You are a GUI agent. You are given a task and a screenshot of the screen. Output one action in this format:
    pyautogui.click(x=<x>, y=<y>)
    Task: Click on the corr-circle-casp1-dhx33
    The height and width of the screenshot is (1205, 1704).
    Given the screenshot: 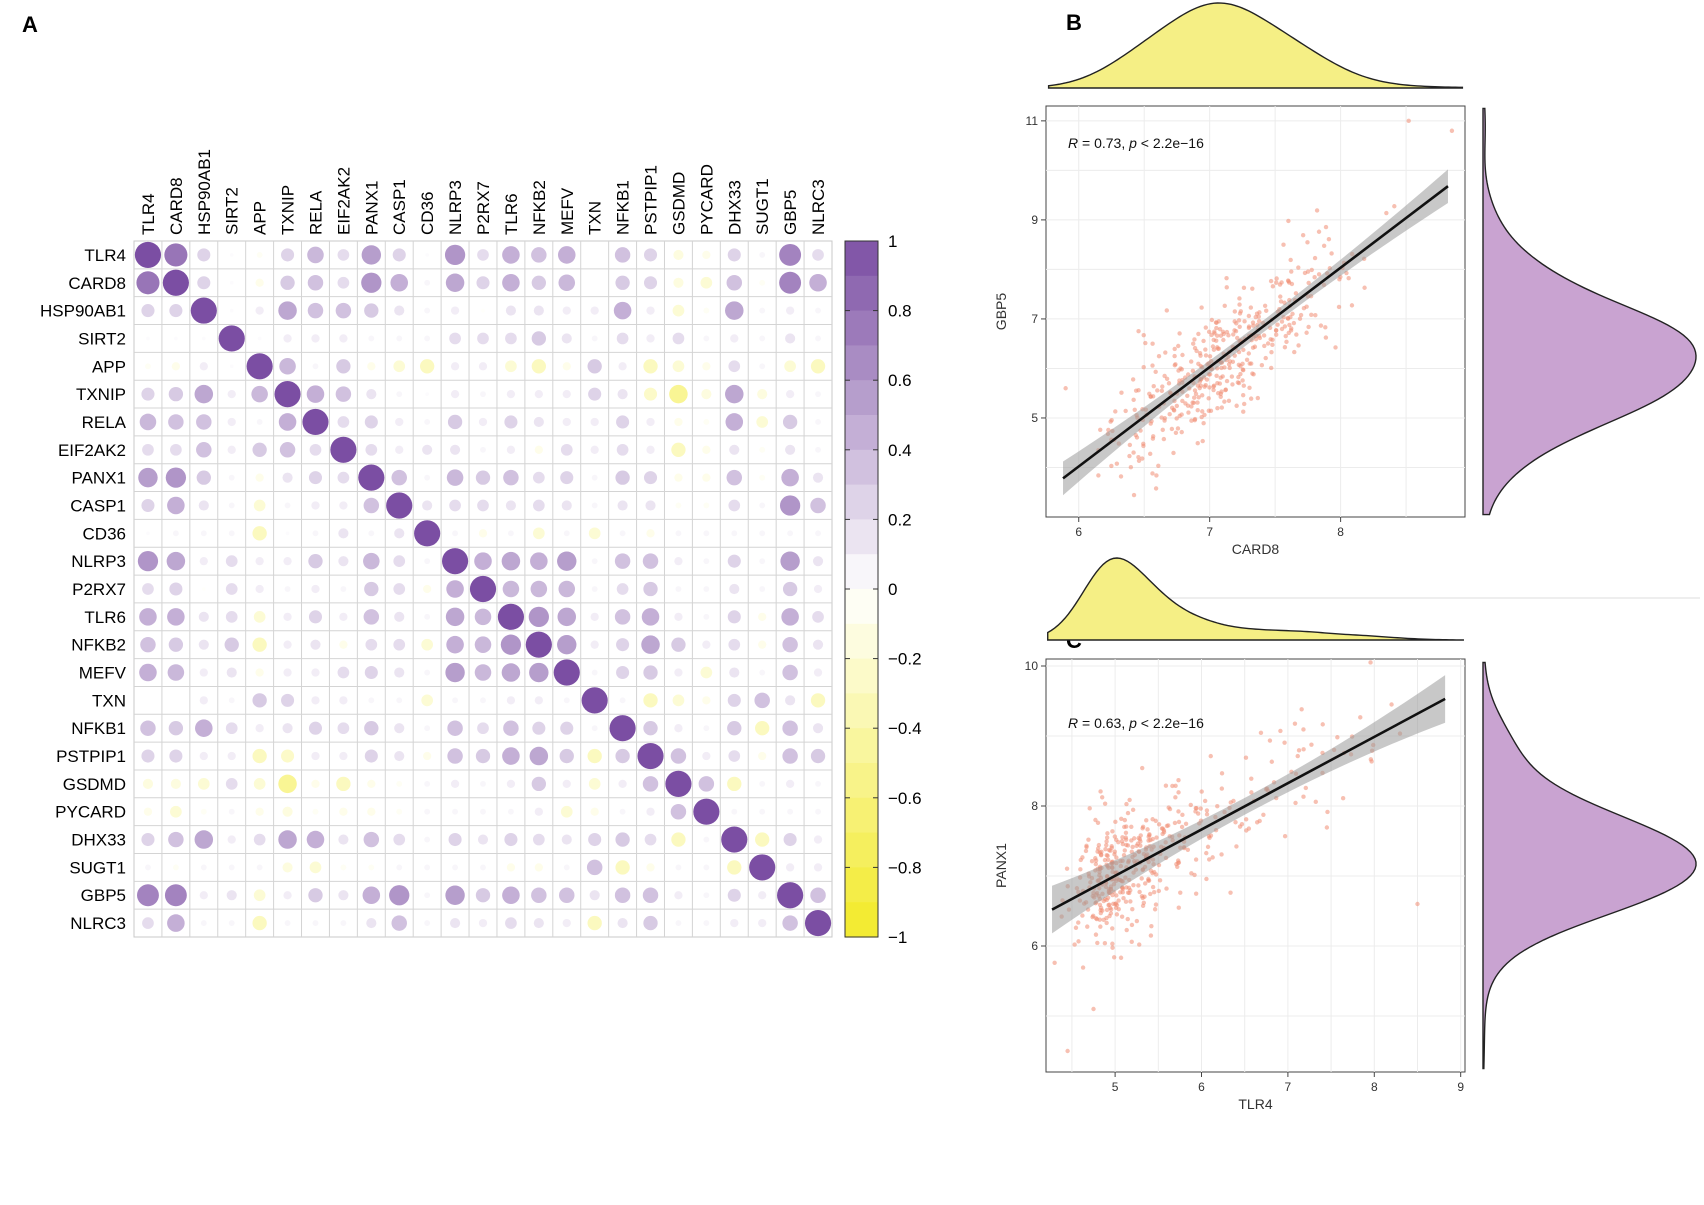 What is the action you would take?
    pyautogui.click(x=734, y=505)
    